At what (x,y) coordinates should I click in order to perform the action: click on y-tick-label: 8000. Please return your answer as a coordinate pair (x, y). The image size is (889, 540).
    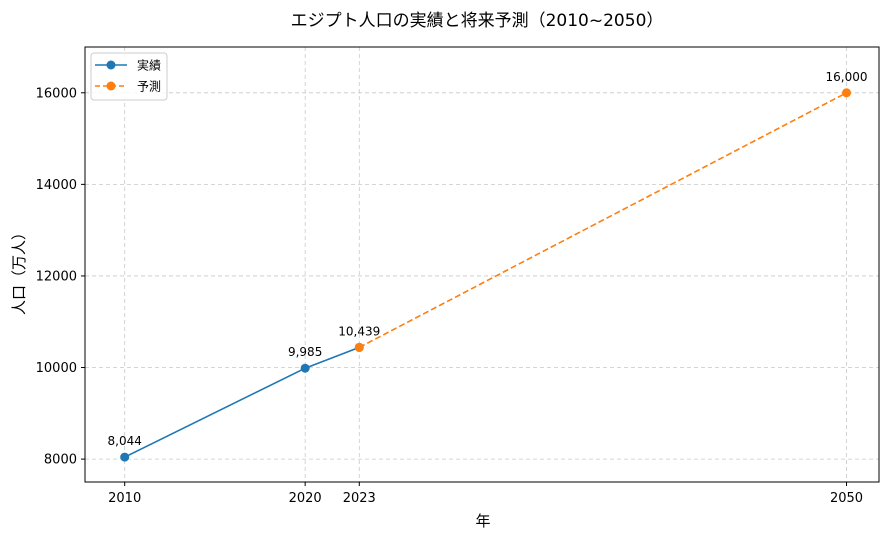
    Looking at the image, I should click on (60, 460).